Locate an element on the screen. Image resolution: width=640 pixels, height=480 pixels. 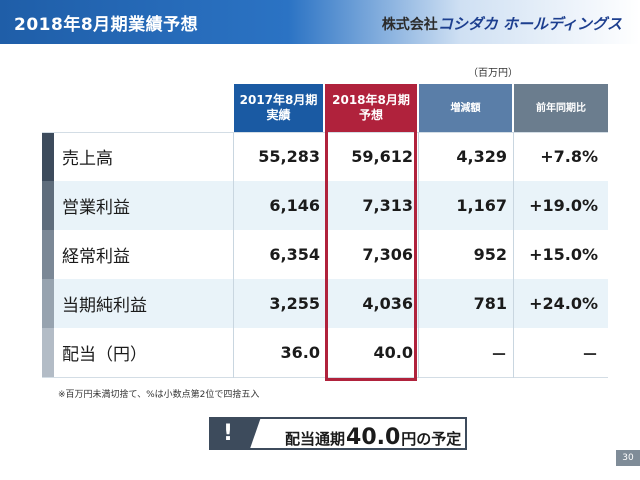
logo-prefix: 株式会社 is located at coordinates (409, 25).